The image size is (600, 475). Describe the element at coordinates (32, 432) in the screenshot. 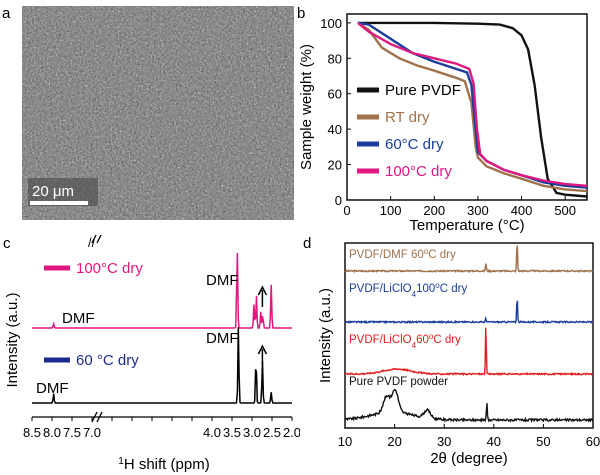

I see `x-tick-label: 8.5` at that location.